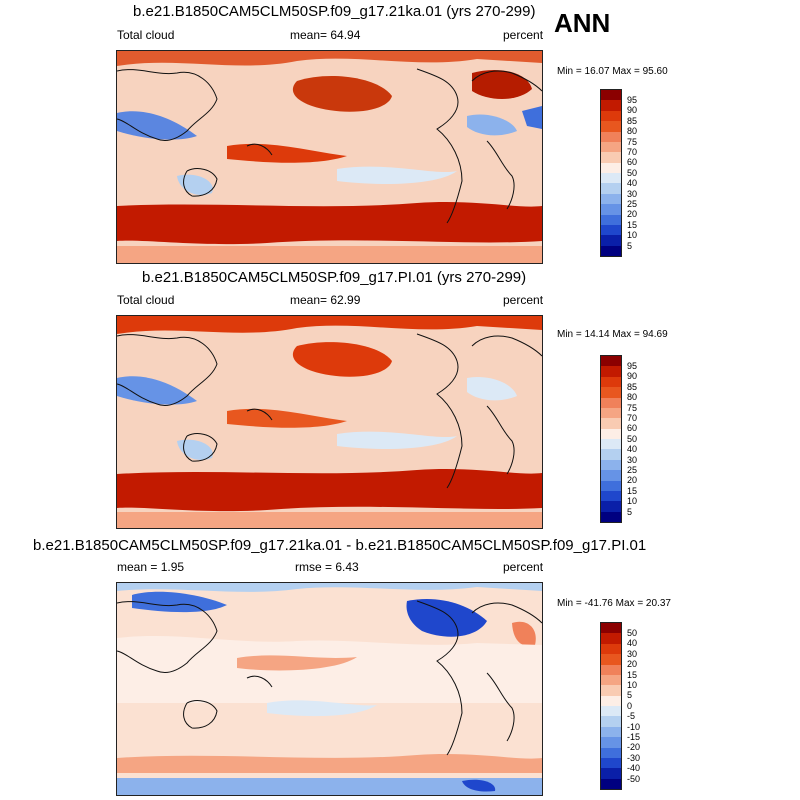  I want to click on colorbar-tick: 60, so click(632, 162).